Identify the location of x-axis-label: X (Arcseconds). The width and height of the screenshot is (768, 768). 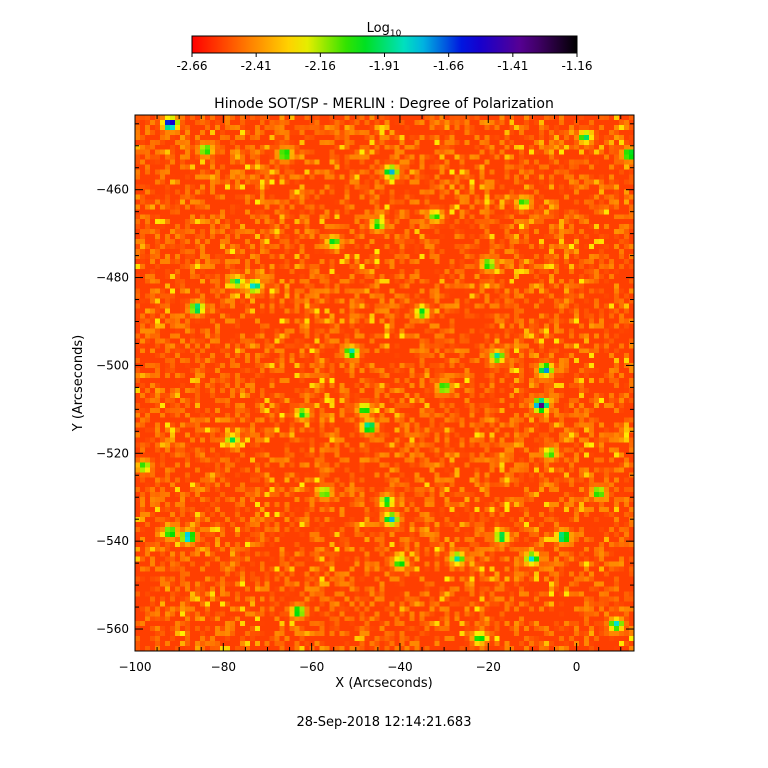
(383, 683).